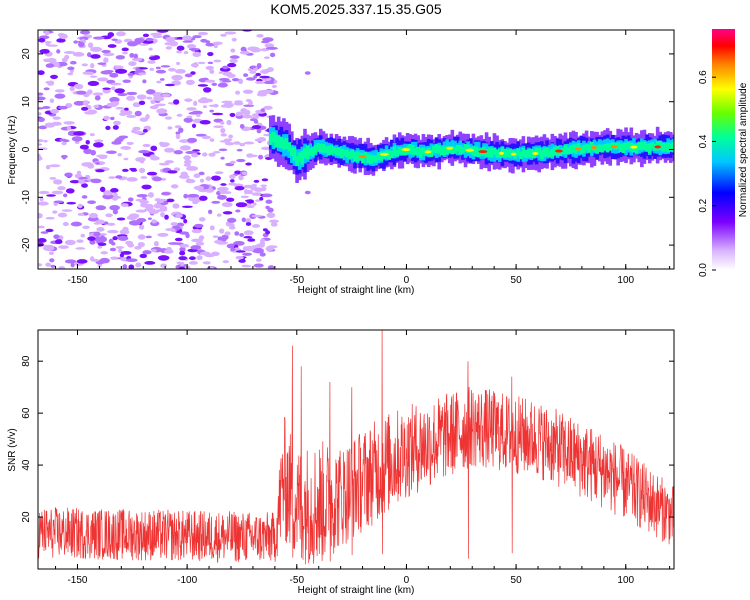 The width and height of the screenshot is (750, 600). What do you see at coordinates (26, 244) in the screenshot?
I see `spectrogram-ytick-label: -20` at bounding box center [26, 244].